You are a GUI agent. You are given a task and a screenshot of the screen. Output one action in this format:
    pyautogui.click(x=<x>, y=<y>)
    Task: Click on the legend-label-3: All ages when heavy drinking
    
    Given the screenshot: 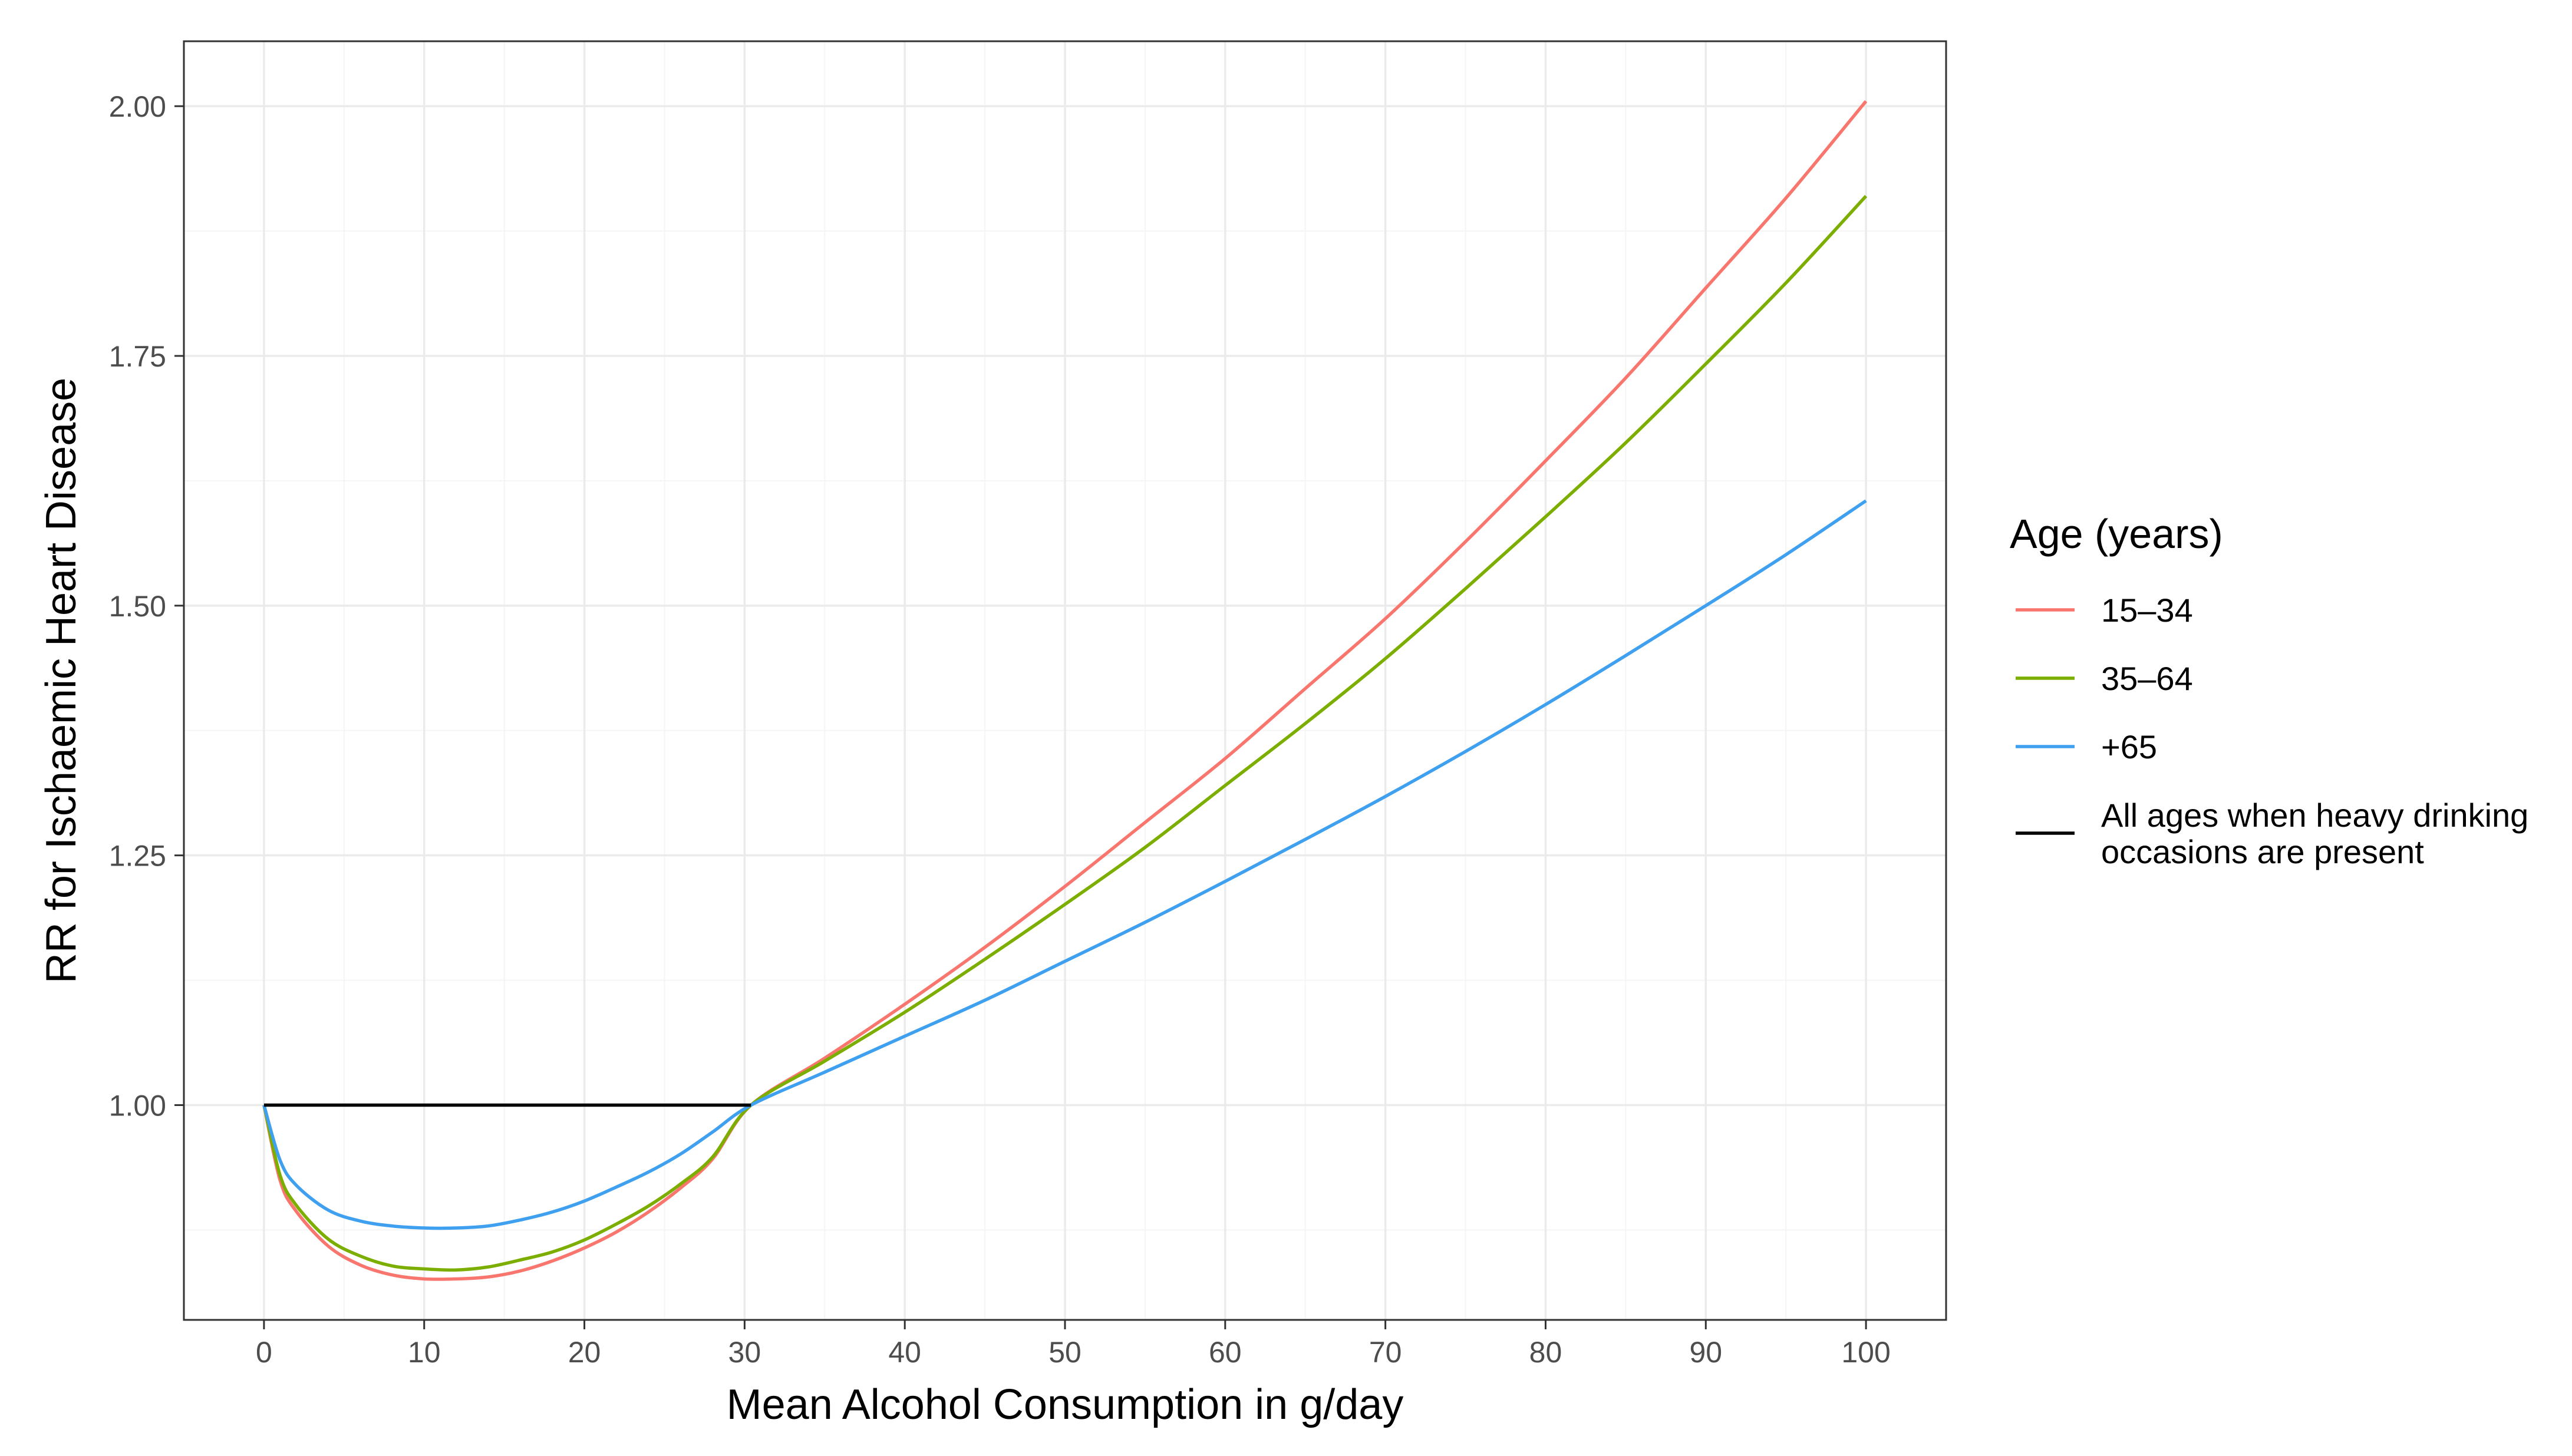 What is the action you would take?
    pyautogui.click(x=2314, y=815)
    